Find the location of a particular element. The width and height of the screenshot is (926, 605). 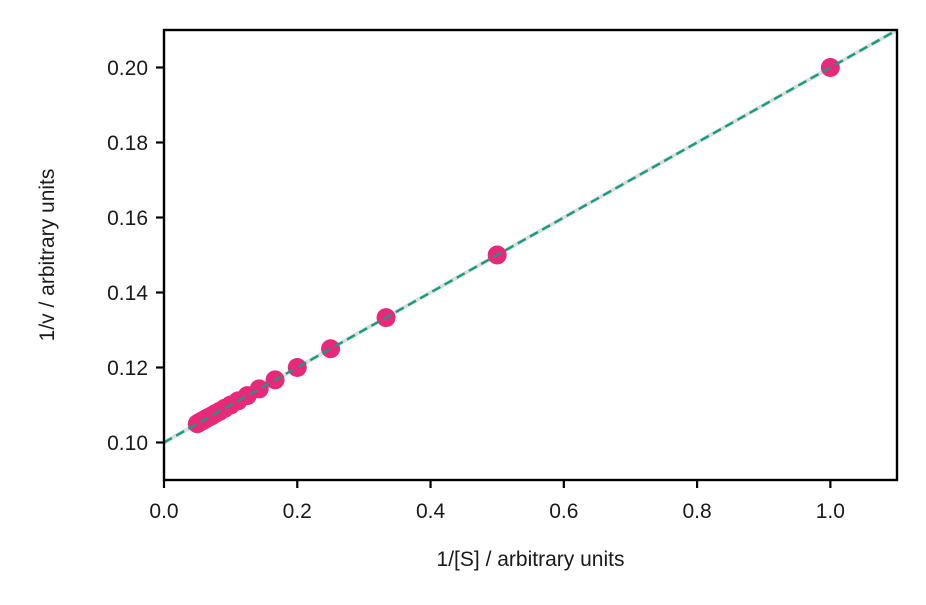

x-tick-label: 1.0 is located at coordinates (830, 511).